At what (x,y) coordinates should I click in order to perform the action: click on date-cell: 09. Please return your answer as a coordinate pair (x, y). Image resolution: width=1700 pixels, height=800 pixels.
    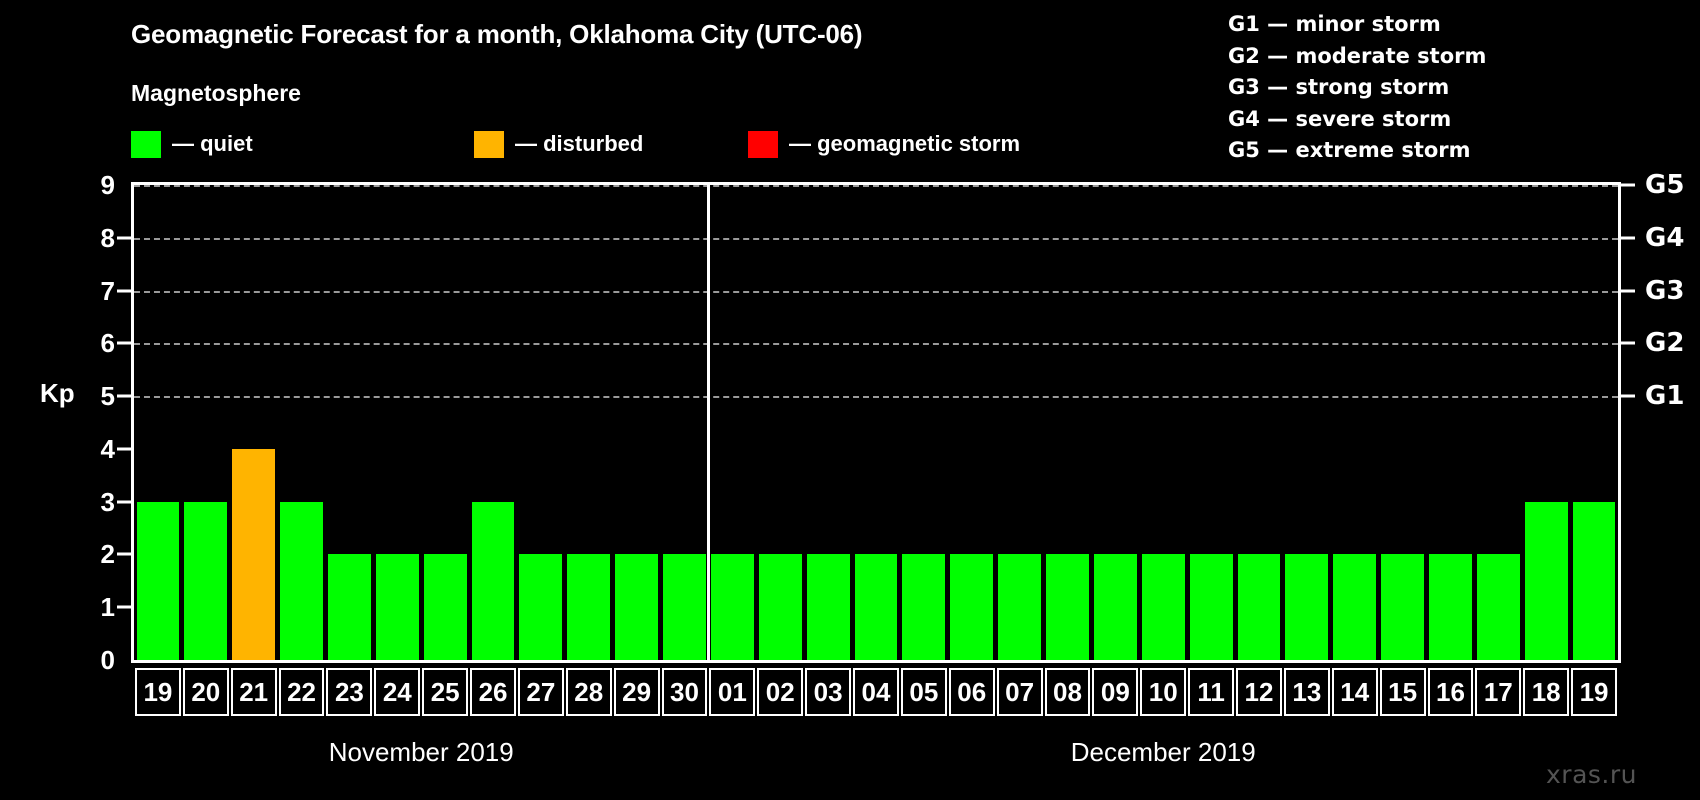
    Looking at the image, I should click on (1115, 692).